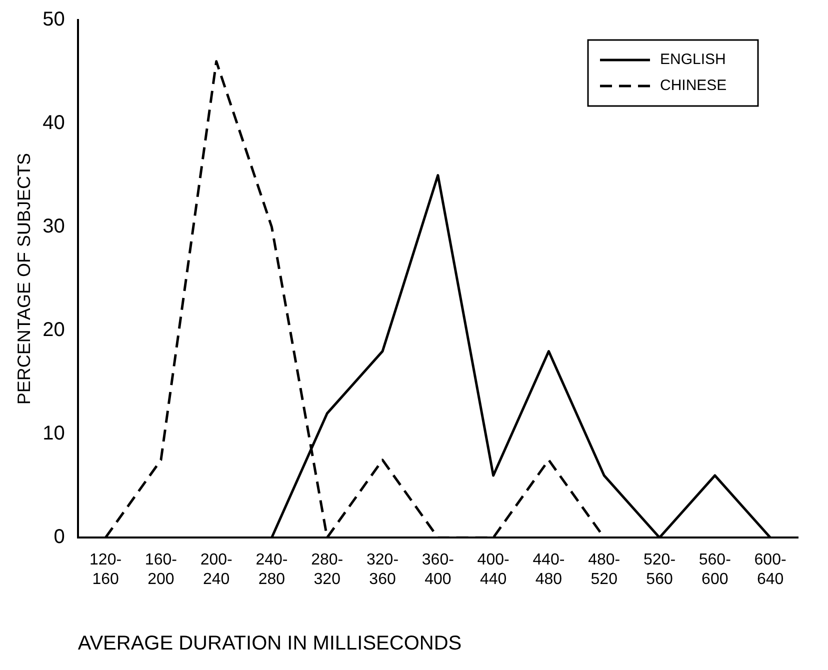 Image resolution: width=828 pixels, height=670 pixels. What do you see at coordinates (548, 570) in the screenshot?
I see `x-tick-label: 440- 480` at bounding box center [548, 570].